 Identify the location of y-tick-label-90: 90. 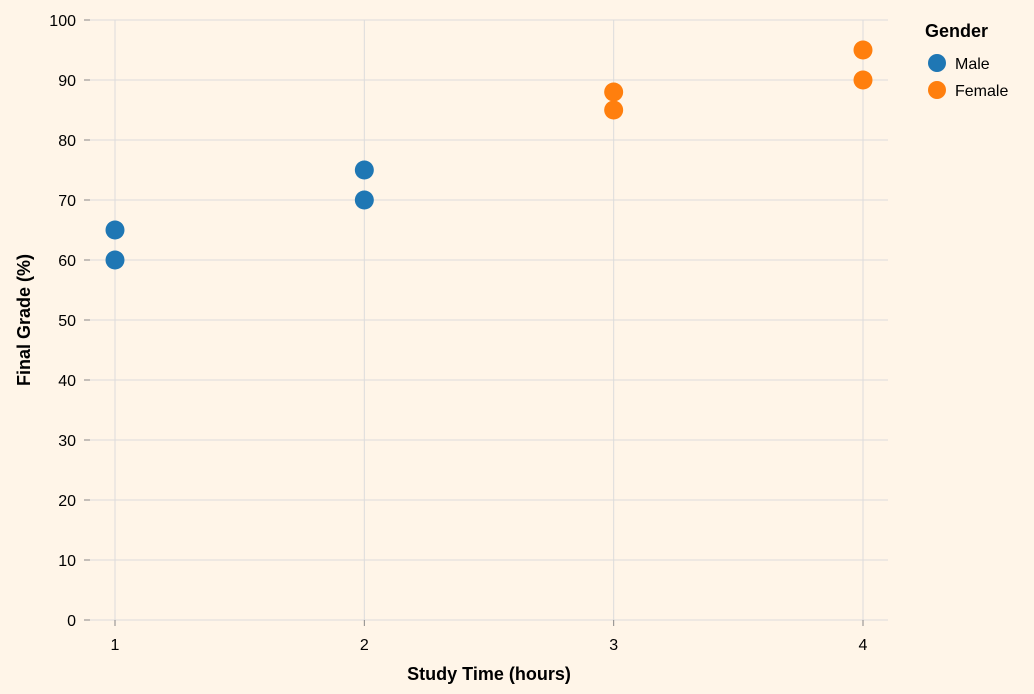
(67, 81).